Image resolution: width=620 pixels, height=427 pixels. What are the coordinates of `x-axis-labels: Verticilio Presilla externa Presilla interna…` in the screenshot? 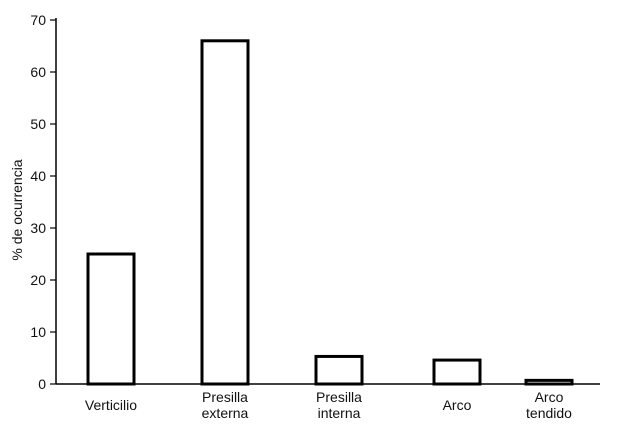 It's located at (328, 405).